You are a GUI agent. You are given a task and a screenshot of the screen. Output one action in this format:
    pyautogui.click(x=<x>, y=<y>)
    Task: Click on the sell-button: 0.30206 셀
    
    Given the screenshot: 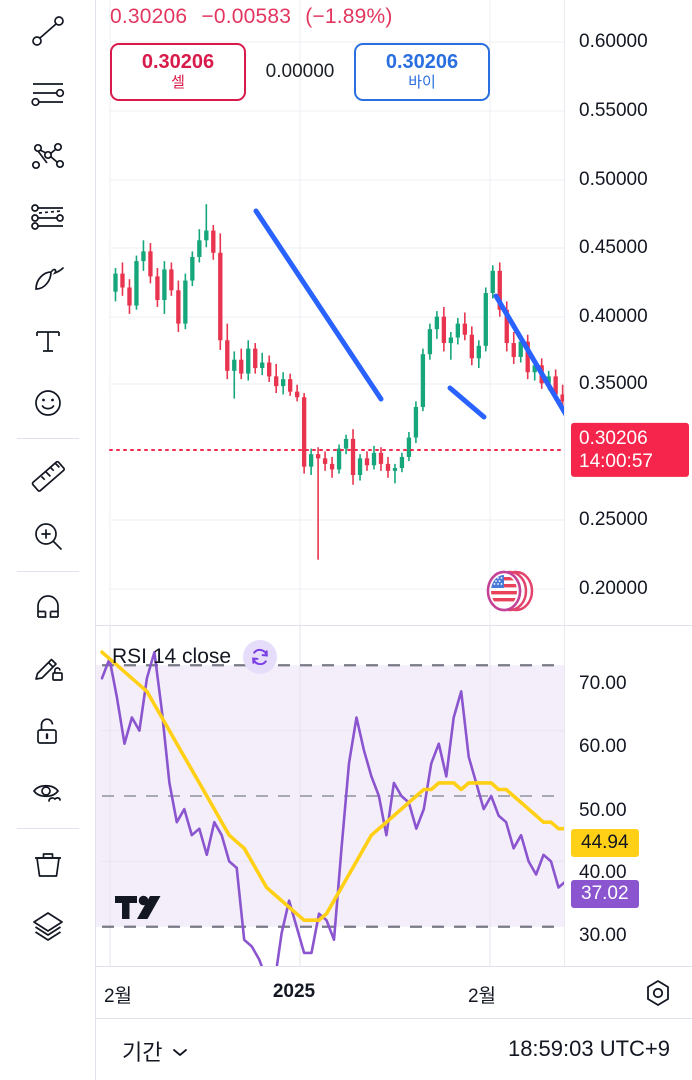 What is the action you would take?
    pyautogui.click(x=178, y=72)
    